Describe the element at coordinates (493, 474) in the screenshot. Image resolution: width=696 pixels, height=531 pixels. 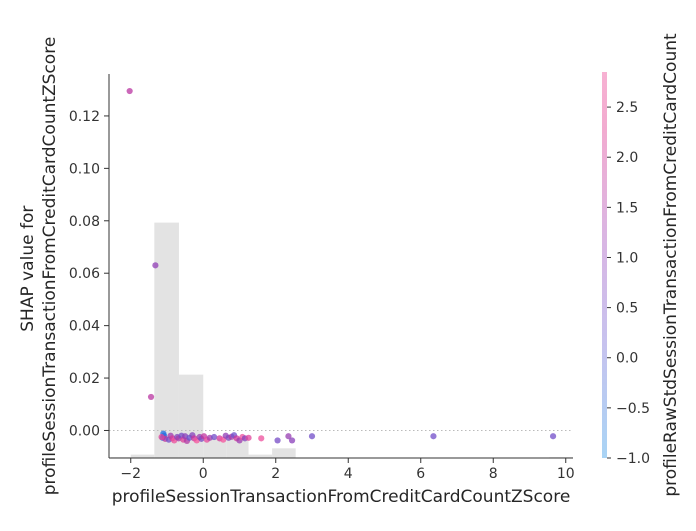
I see `x-tick-label: 8` at that location.